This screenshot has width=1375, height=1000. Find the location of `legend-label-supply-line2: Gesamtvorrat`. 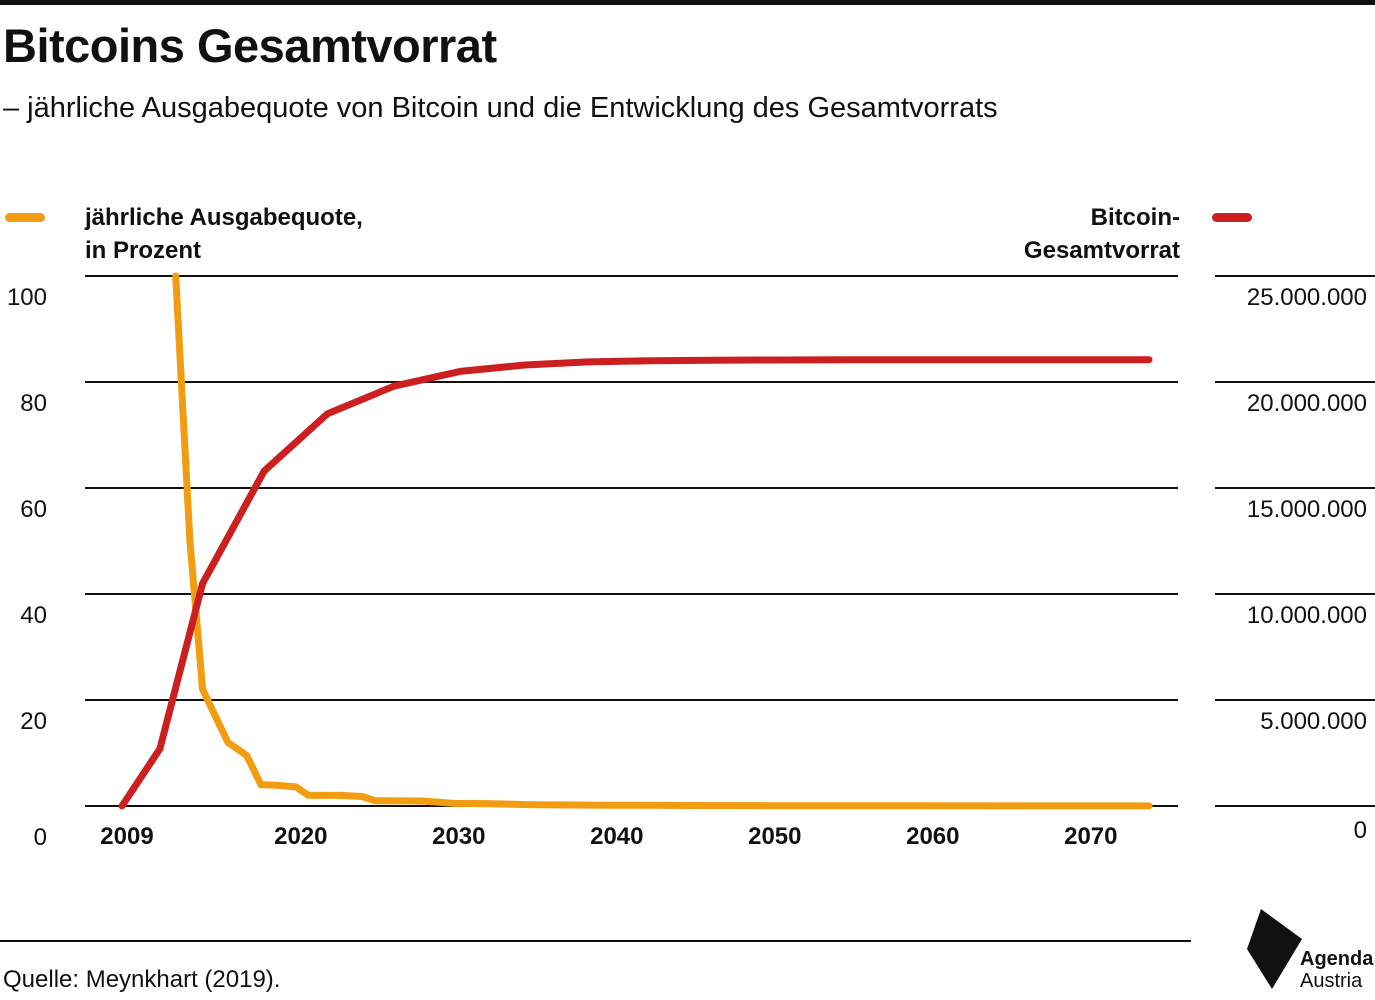

legend-label-supply-line2: Gesamtvorrat is located at coordinates (1101, 250).